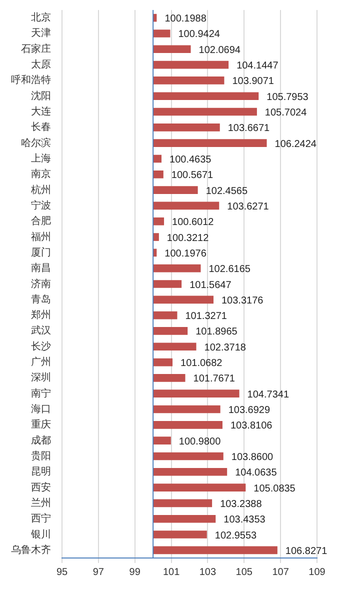  What do you see at coordinates (225, 348) in the screenshot?
I see `data-label: 102.3718` at bounding box center [225, 348].